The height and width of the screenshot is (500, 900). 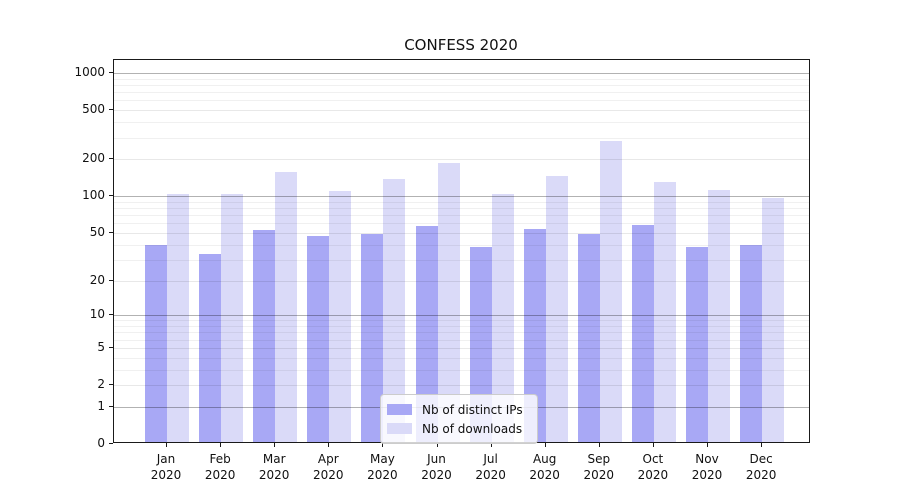 I want to click on y-tick-label: 500, so click(x=93, y=109).